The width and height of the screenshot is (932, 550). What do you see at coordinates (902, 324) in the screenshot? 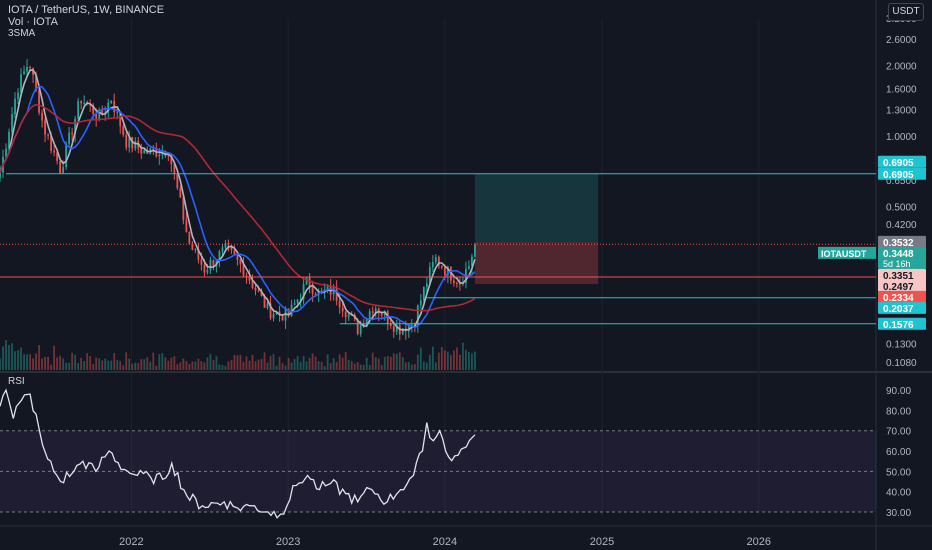
I see `price-label: 0.1576` at bounding box center [902, 324].